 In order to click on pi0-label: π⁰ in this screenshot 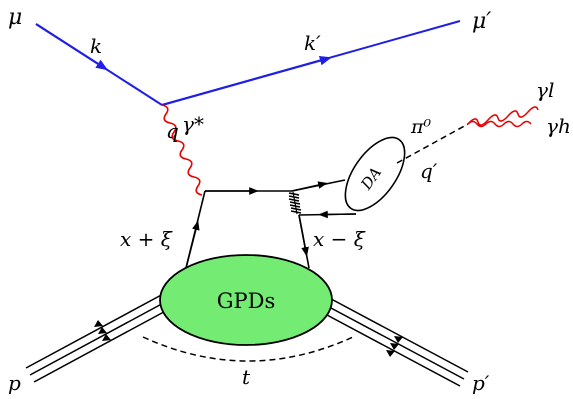, I will do `click(420, 127)`.